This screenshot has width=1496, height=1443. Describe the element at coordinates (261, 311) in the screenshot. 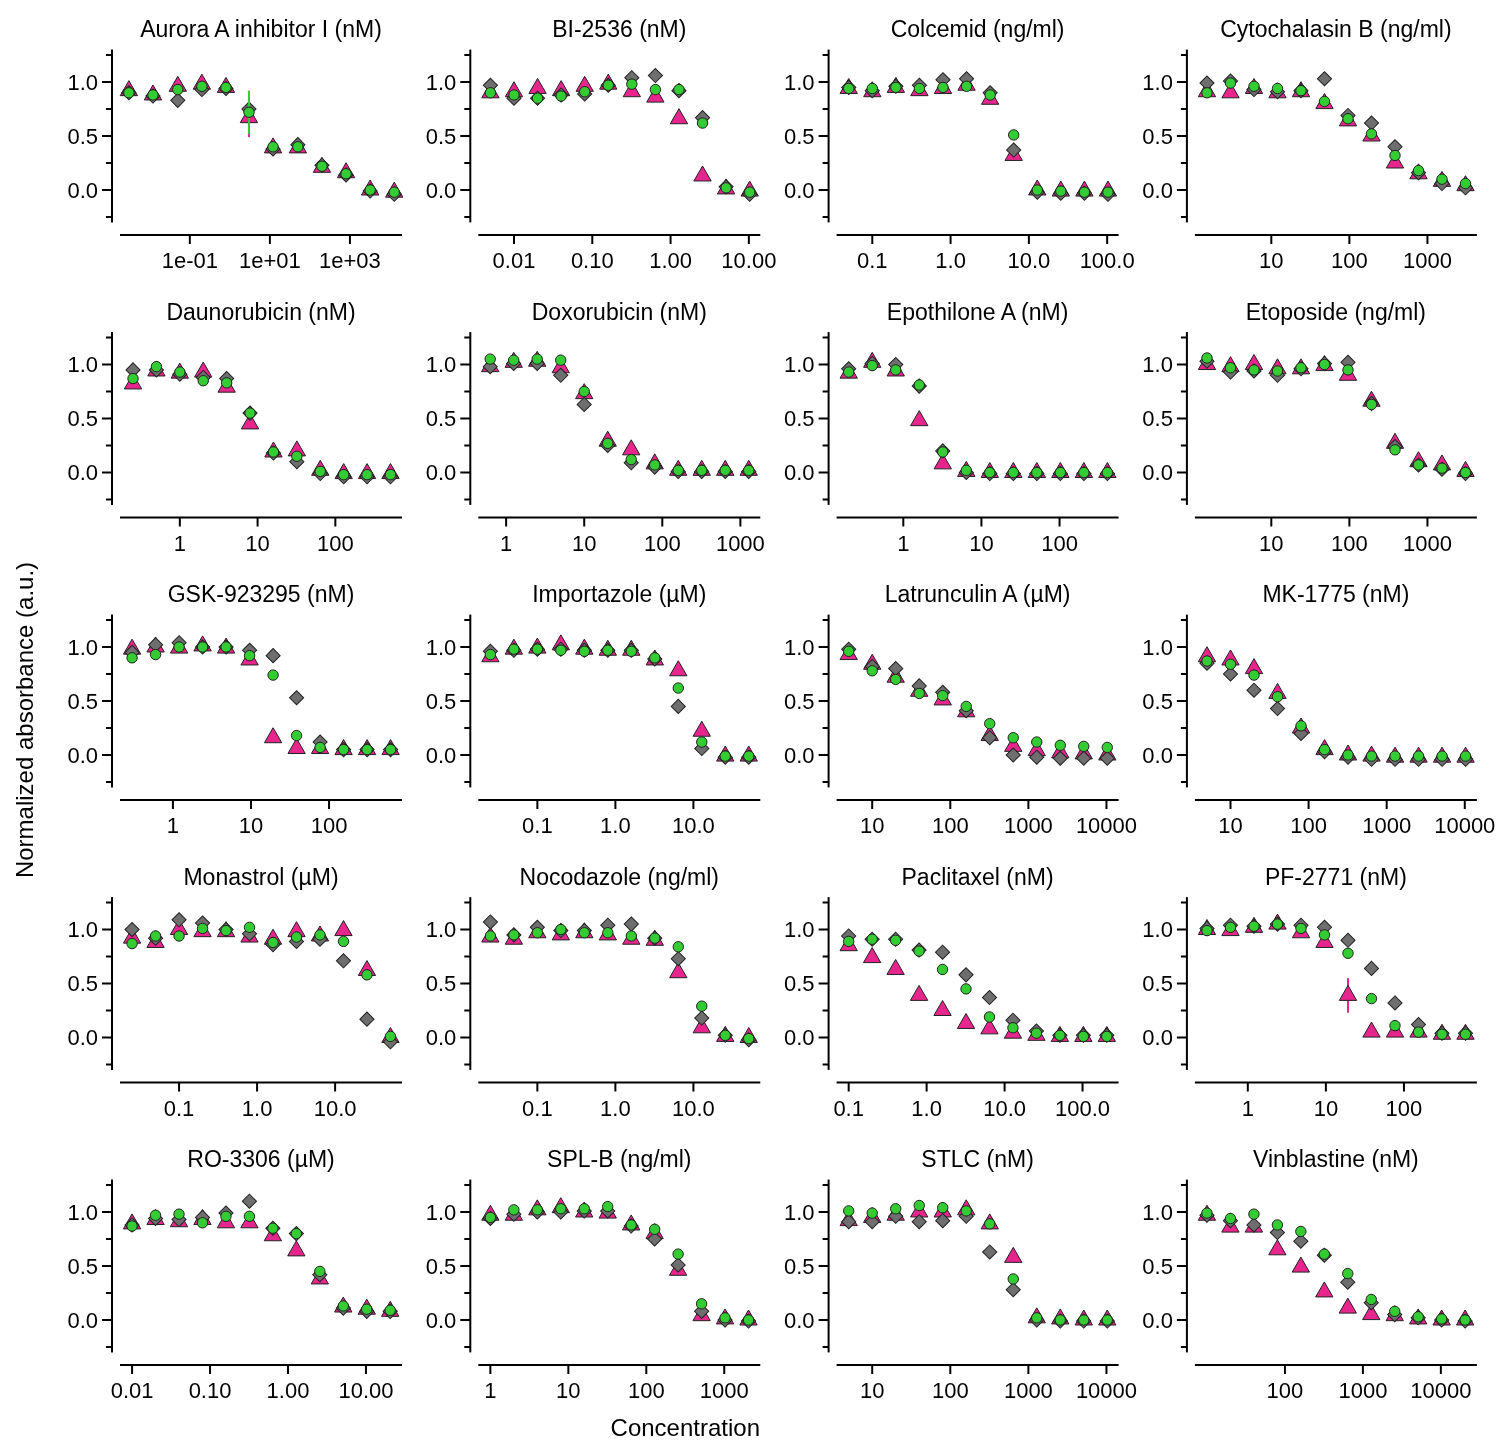

I see `chart-title: Daunorubicin (nM)` at that location.